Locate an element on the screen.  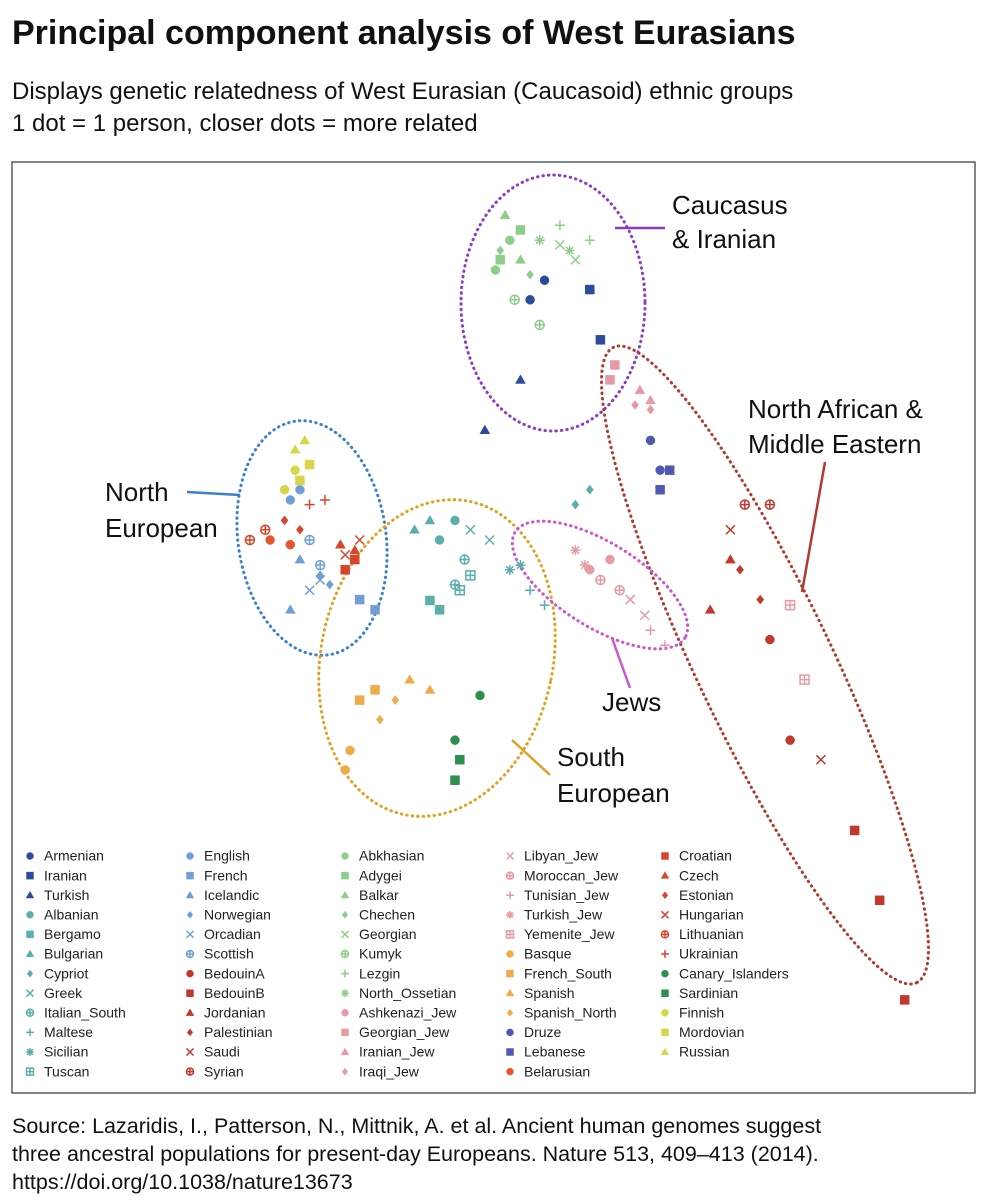
annotation: Jews is located at coordinates (631, 702).